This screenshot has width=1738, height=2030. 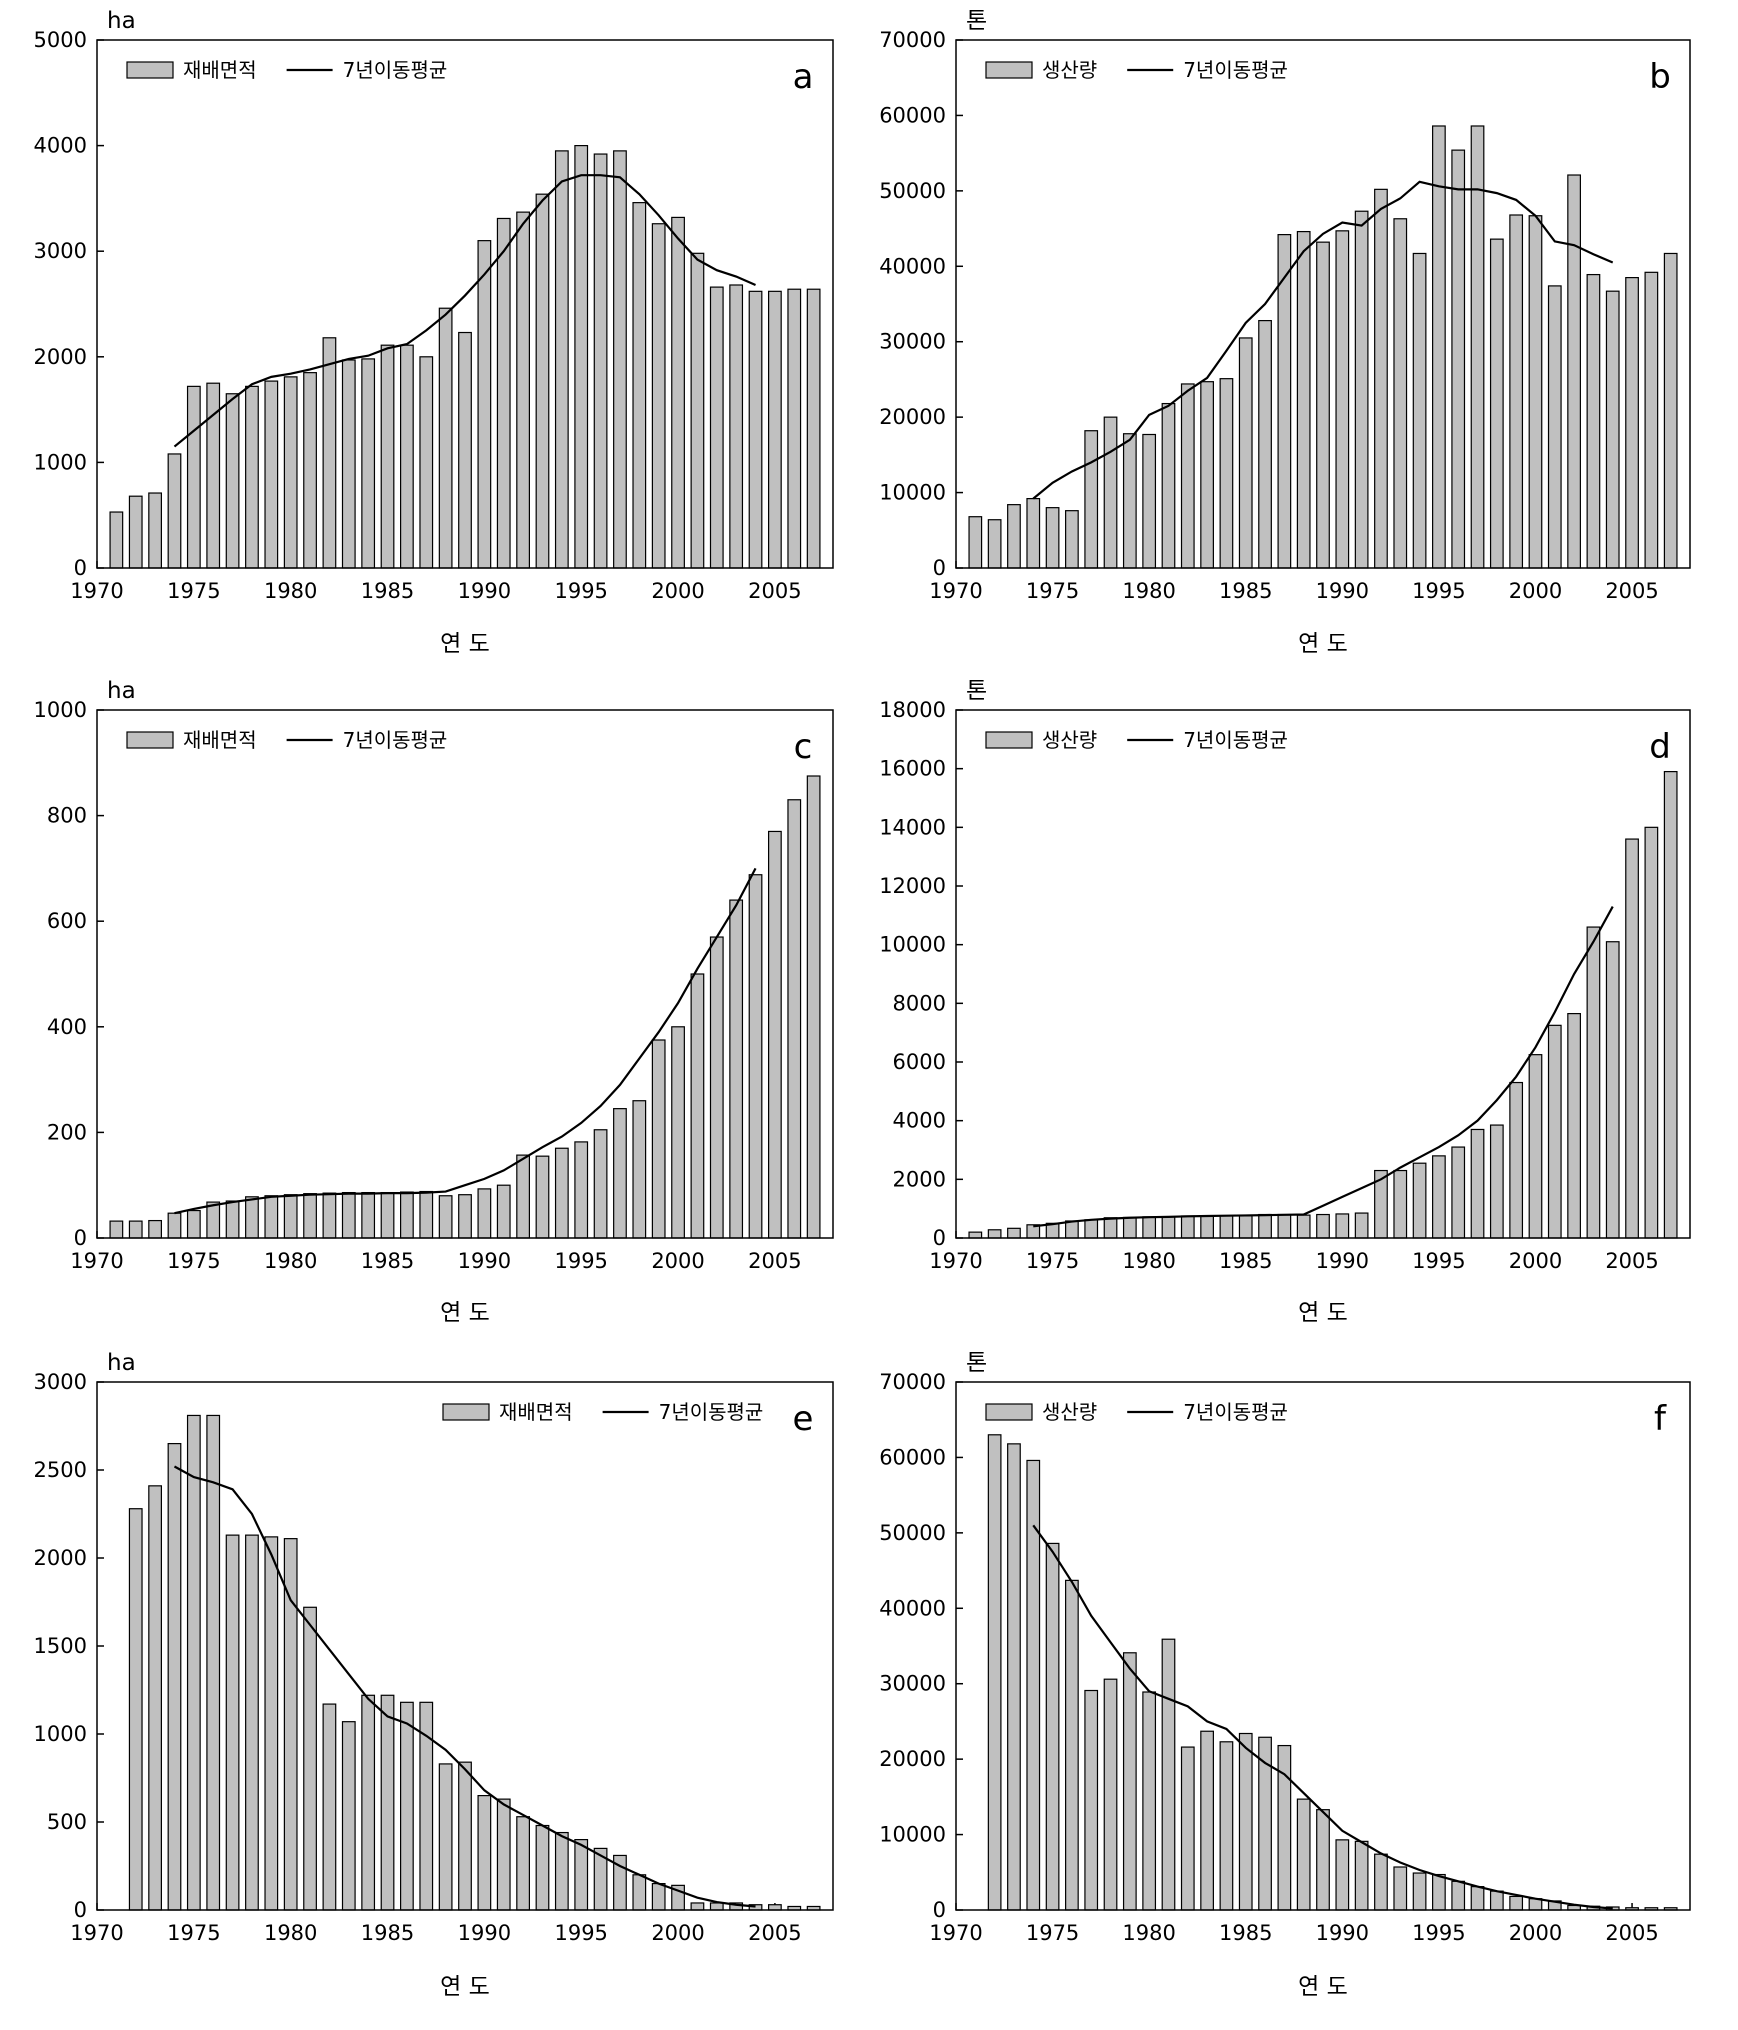 What do you see at coordinates (1009, 70) in the screenshot?
I see `legend-swatch` at bounding box center [1009, 70].